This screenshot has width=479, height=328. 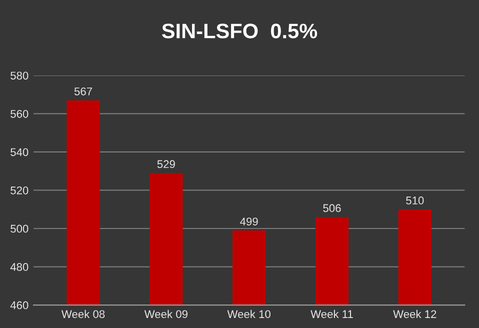 What do you see at coordinates (240, 31) in the screenshot?
I see `chart-title: SIN-LSFO 0.5%` at bounding box center [240, 31].